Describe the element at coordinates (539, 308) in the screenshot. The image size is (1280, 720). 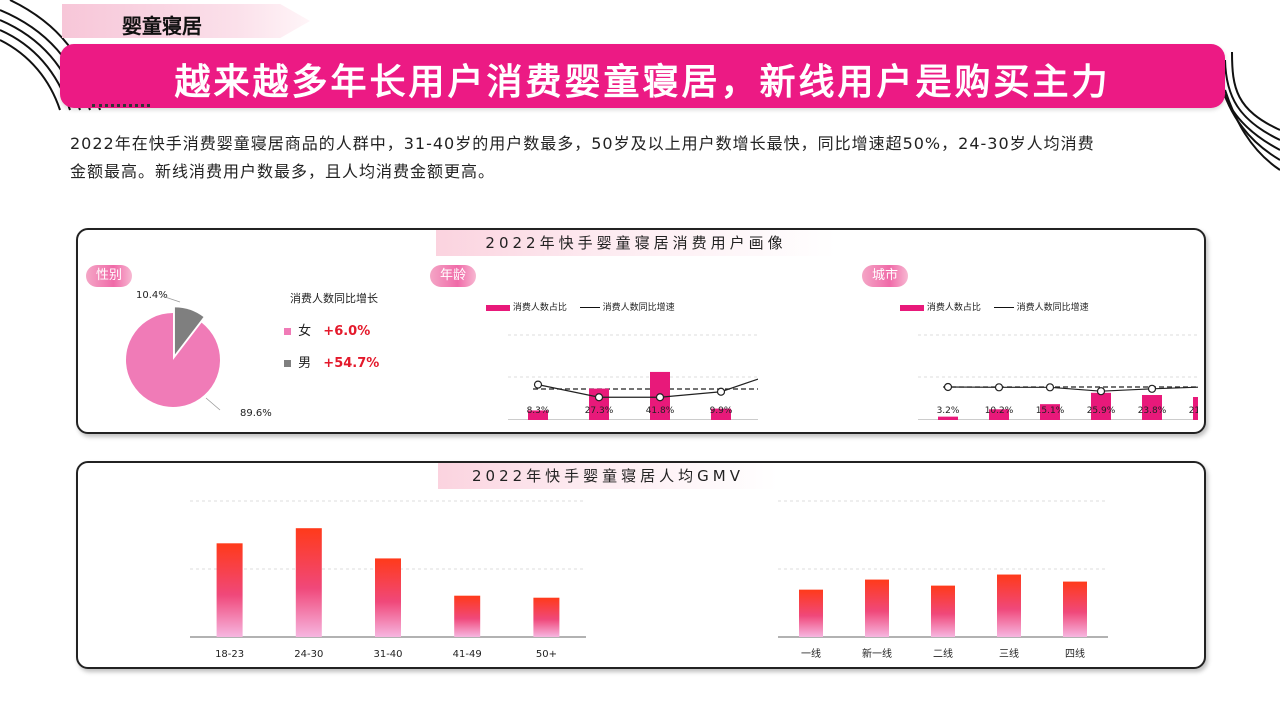
I see `age-legend-bar-label: 消费人数占比` at that location.